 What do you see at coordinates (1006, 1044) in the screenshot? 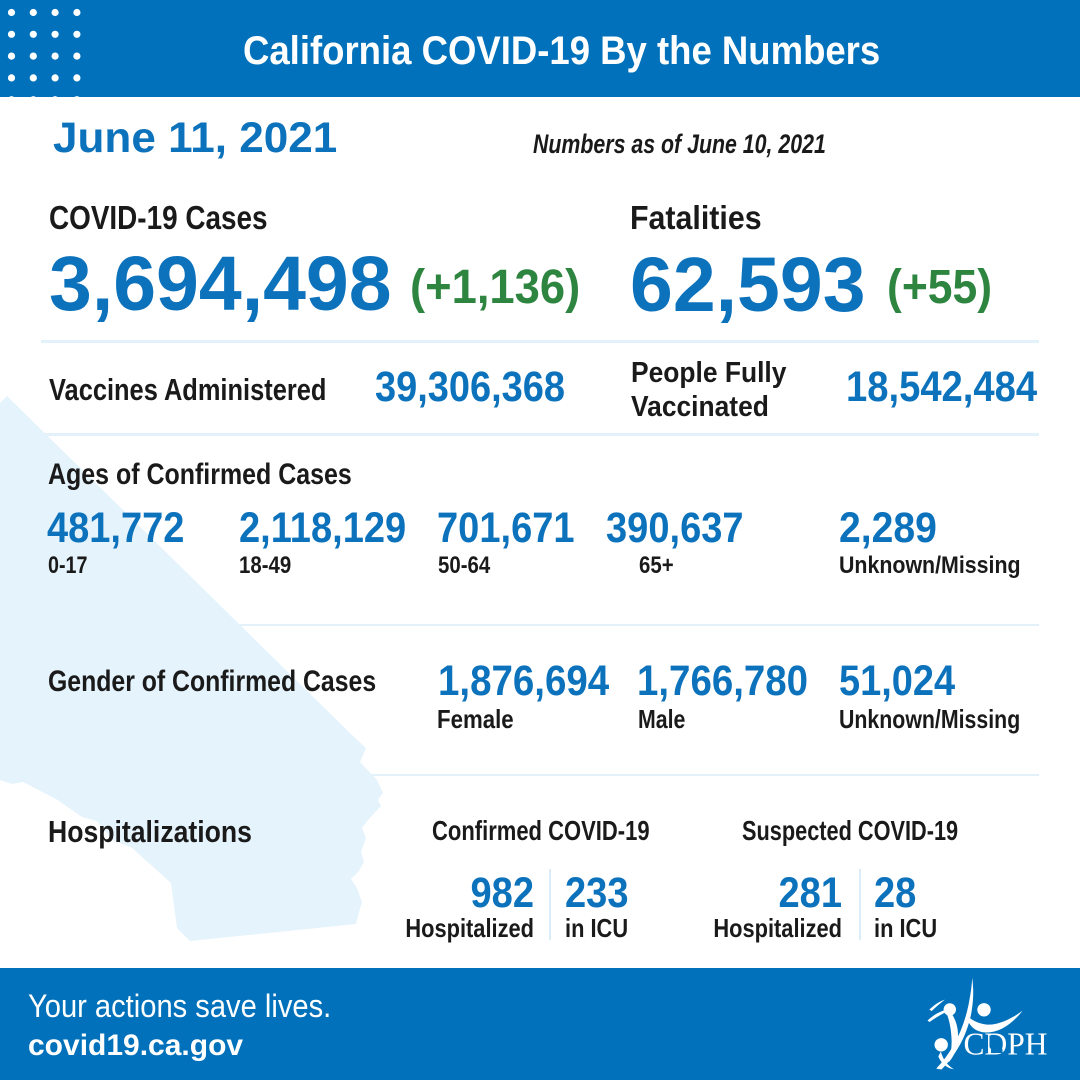
I see `svg-text: CDPH` at bounding box center [1006, 1044].